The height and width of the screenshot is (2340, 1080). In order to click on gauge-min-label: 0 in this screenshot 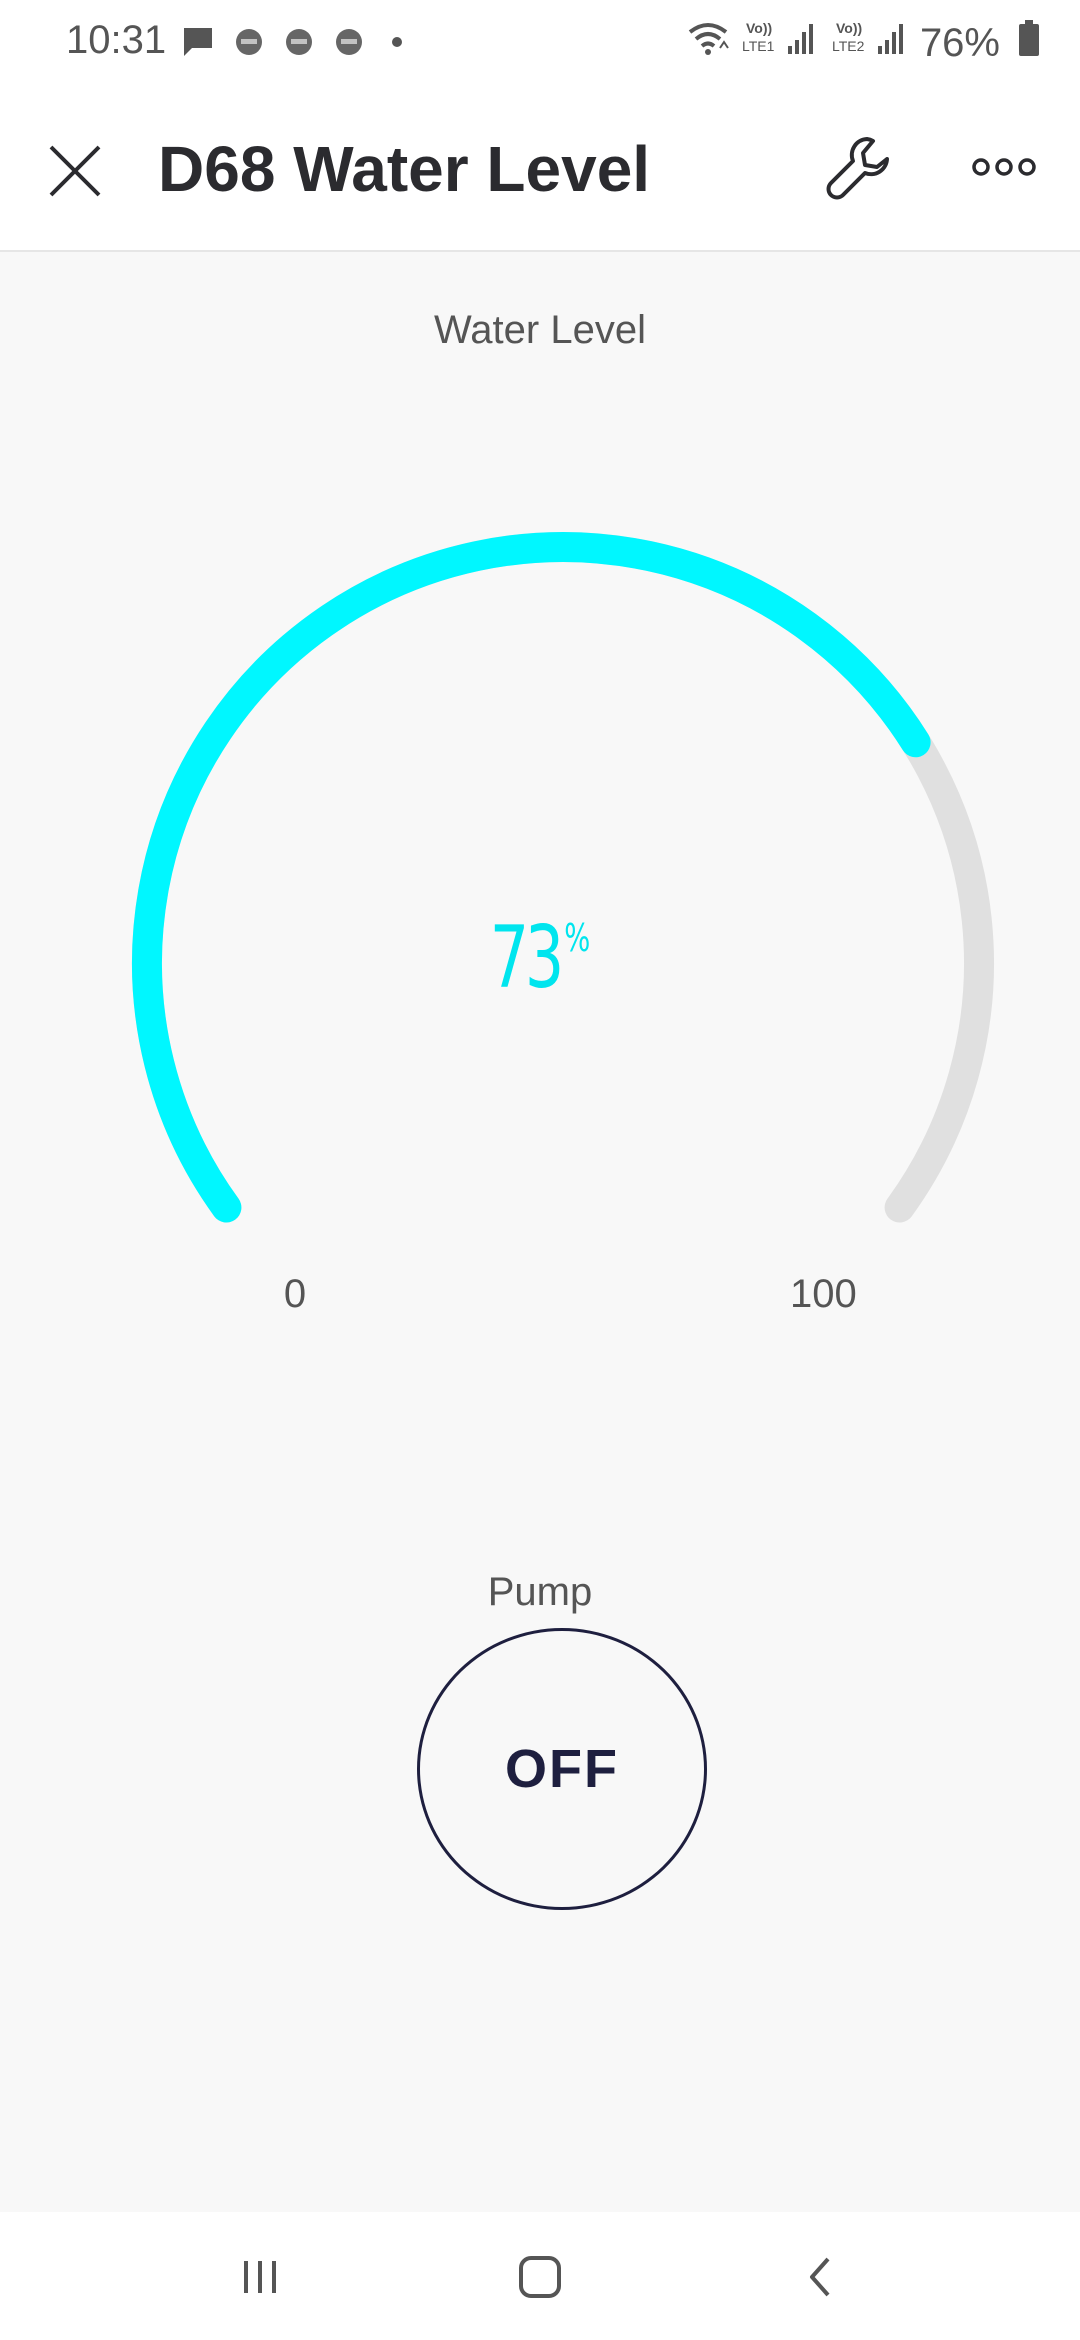, I will do `click(295, 1294)`.